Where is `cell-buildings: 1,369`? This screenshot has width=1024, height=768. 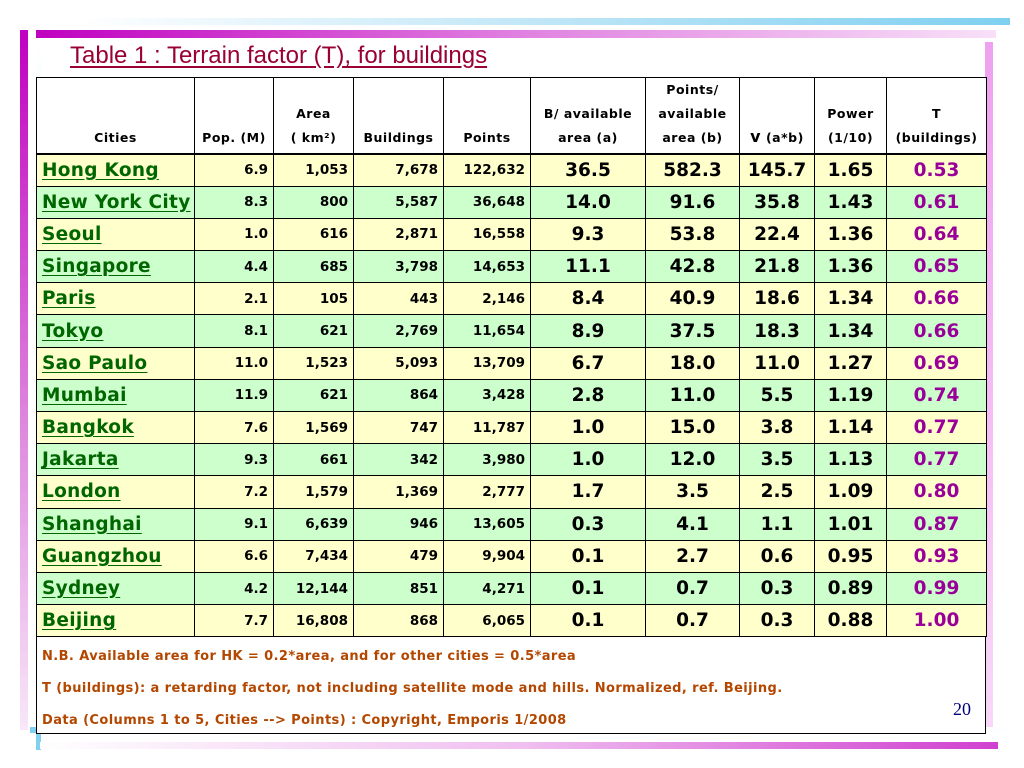
cell-buildings: 1,369 is located at coordinates (398, 492).